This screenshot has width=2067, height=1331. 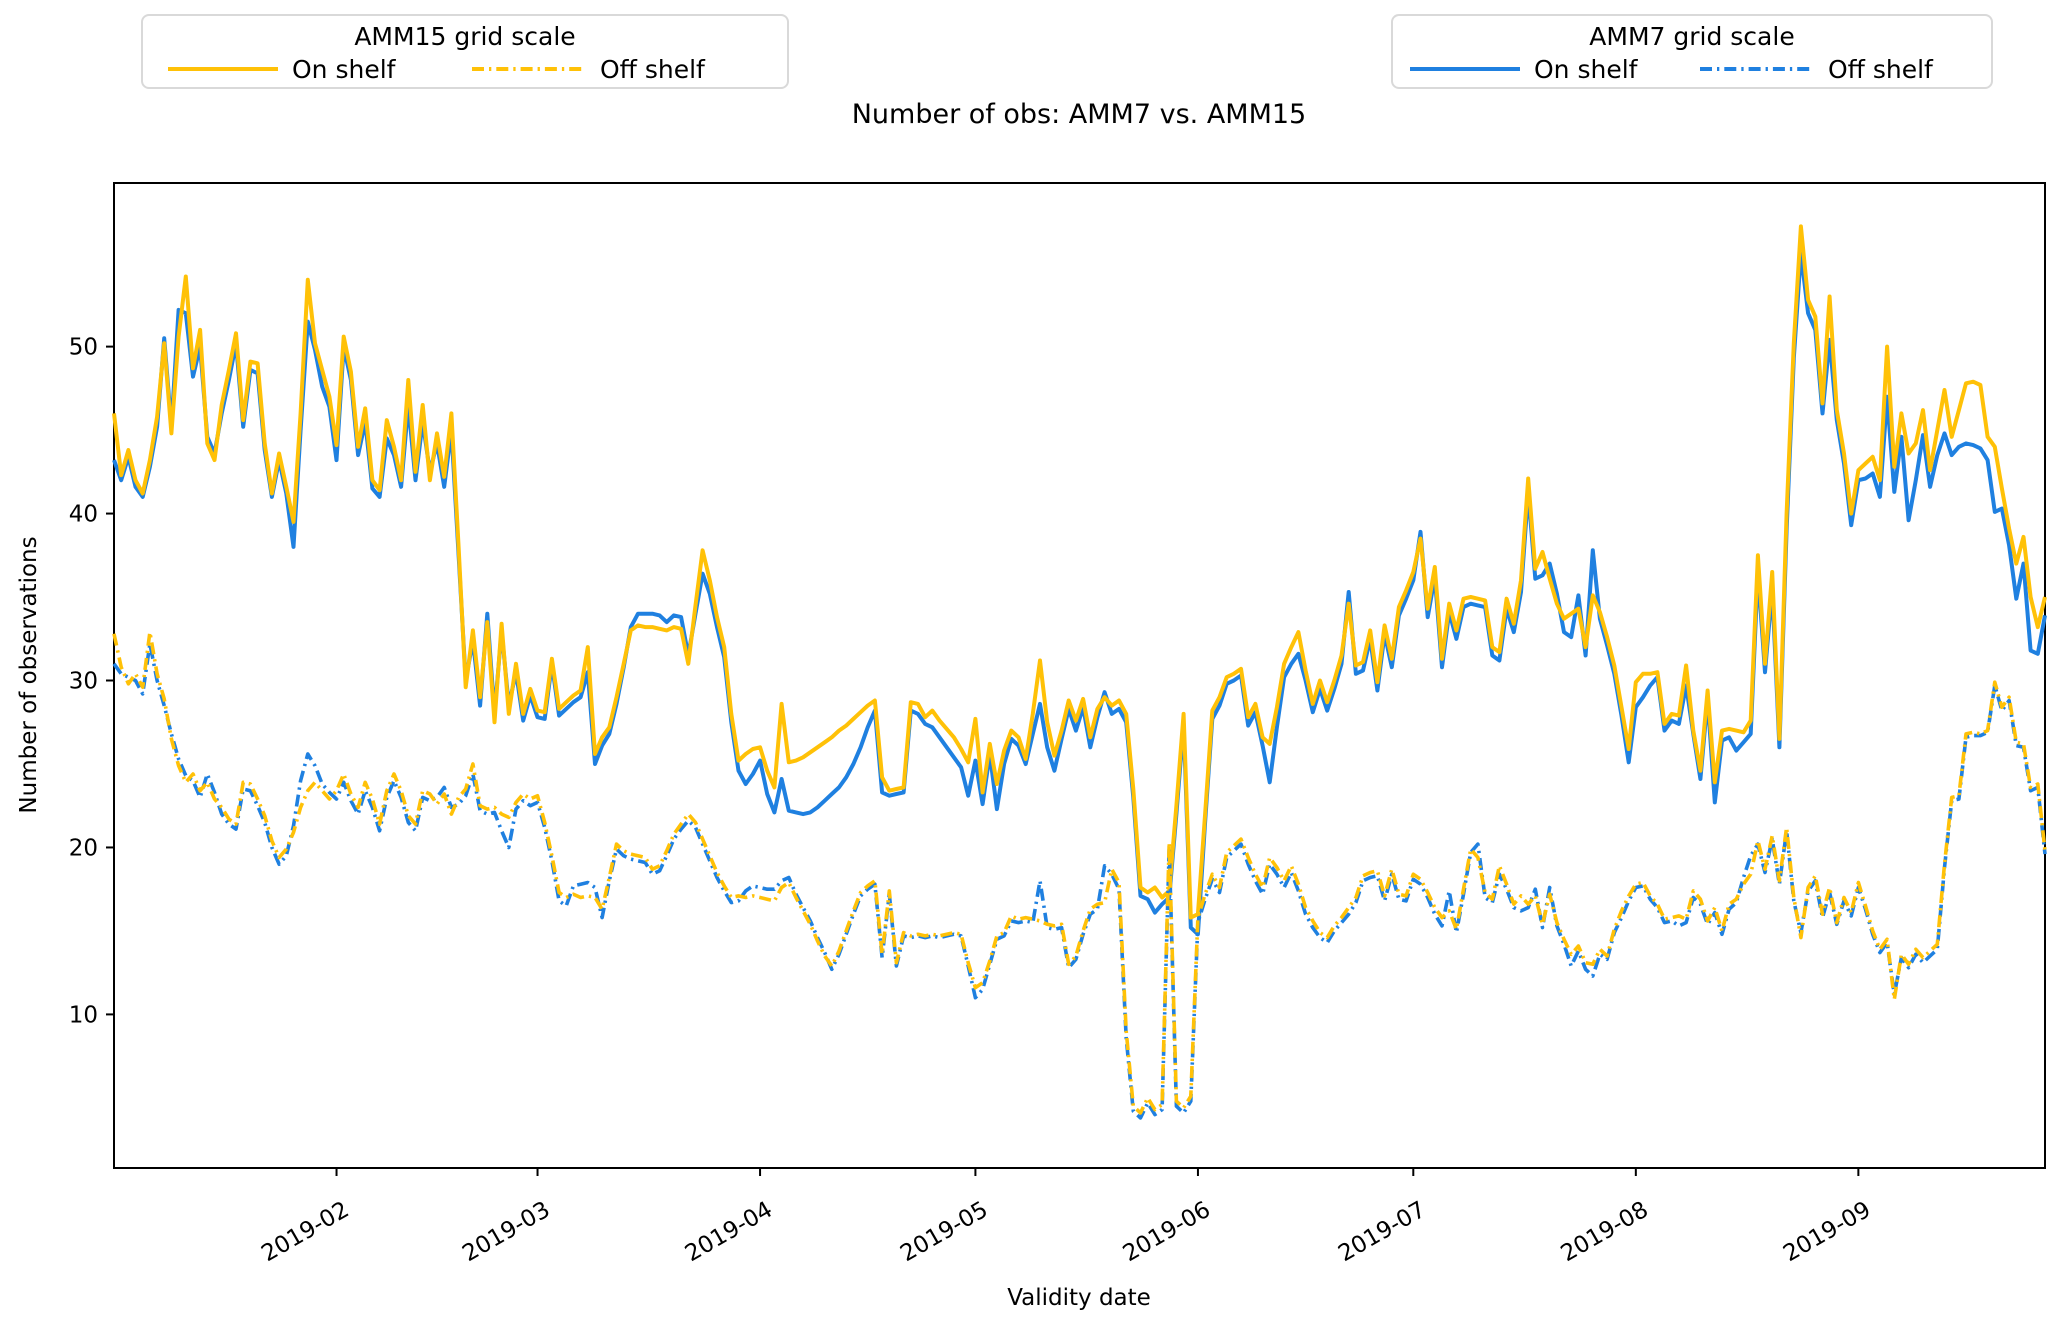 What do you see at coordinates (506, 1232) in the screenshot?
I see `x-tick-label: 2019-03` at bounding box center [506, 1232].